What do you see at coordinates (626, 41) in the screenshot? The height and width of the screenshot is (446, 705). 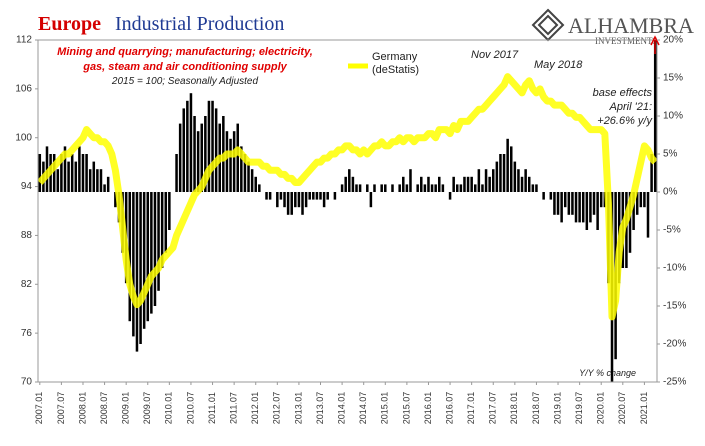 I see `logo-tag: INVESTMENTS` at bounding box center [626, 41].